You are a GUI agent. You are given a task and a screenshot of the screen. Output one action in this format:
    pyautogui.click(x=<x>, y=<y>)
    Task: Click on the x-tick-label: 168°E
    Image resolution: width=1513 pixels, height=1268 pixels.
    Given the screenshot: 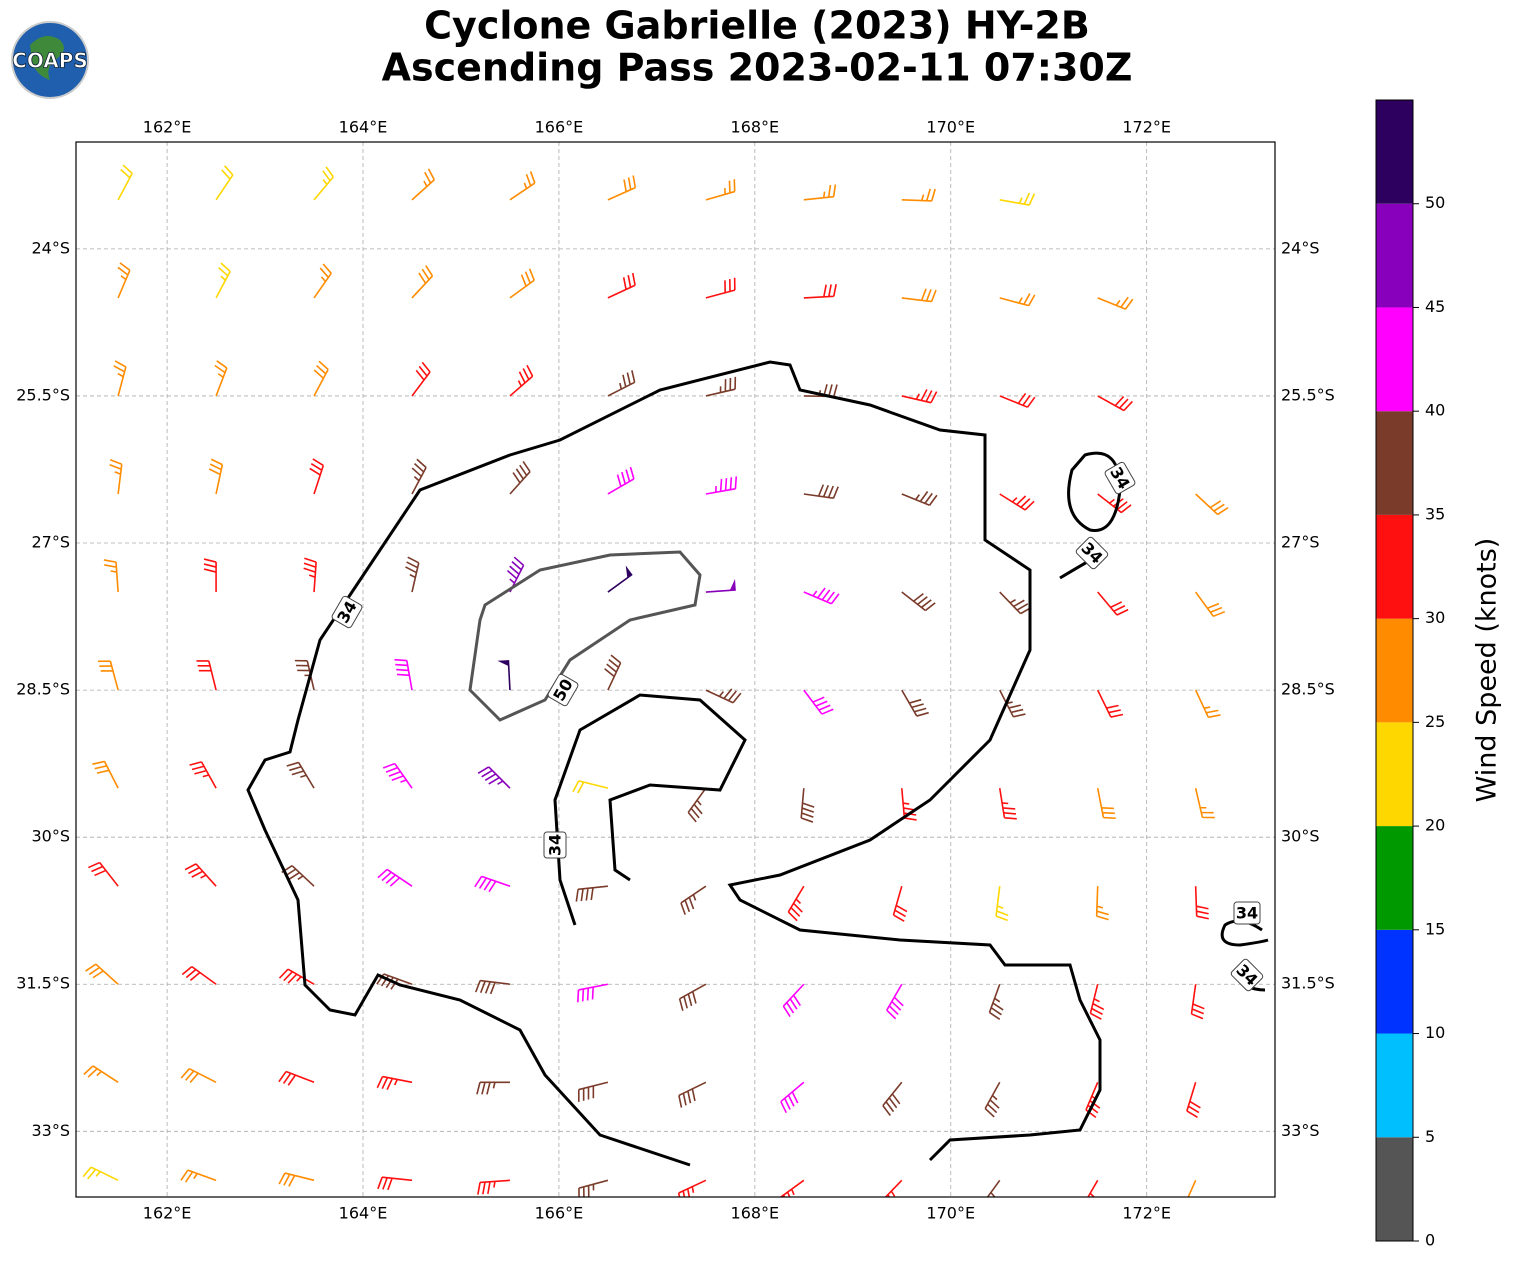 What is the action you would take?
    pyautogui.click(x=755, y=127)
    